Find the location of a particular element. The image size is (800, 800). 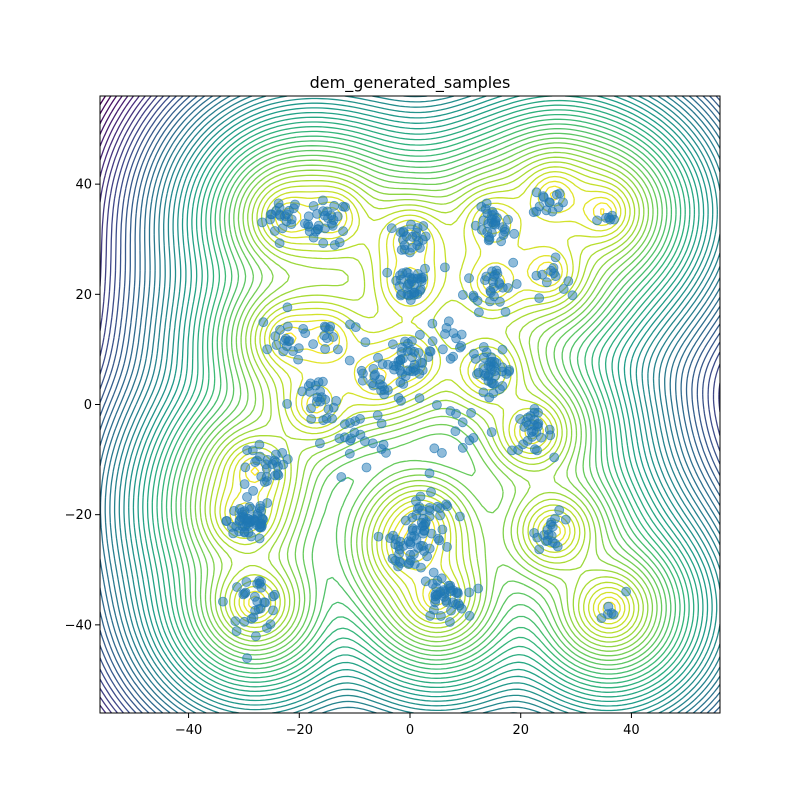

y-tick-label: 40 is located at coordinates (83, 185).